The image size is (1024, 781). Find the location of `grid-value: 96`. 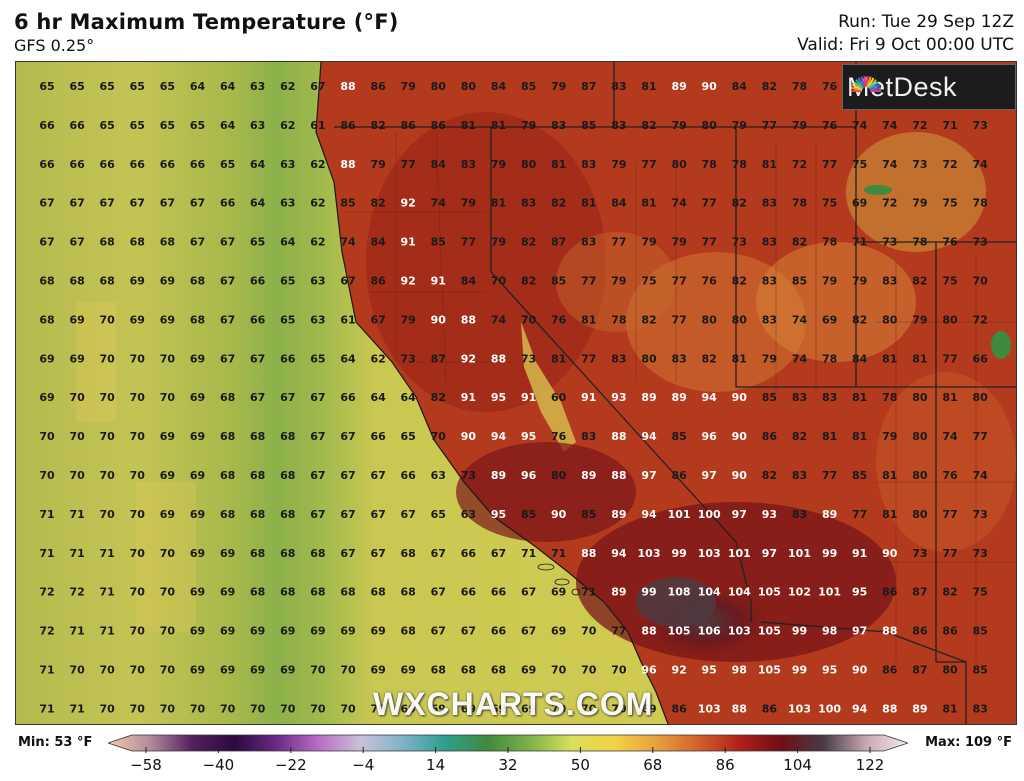

grid-value: 96 is located at coordinates (710, 436).